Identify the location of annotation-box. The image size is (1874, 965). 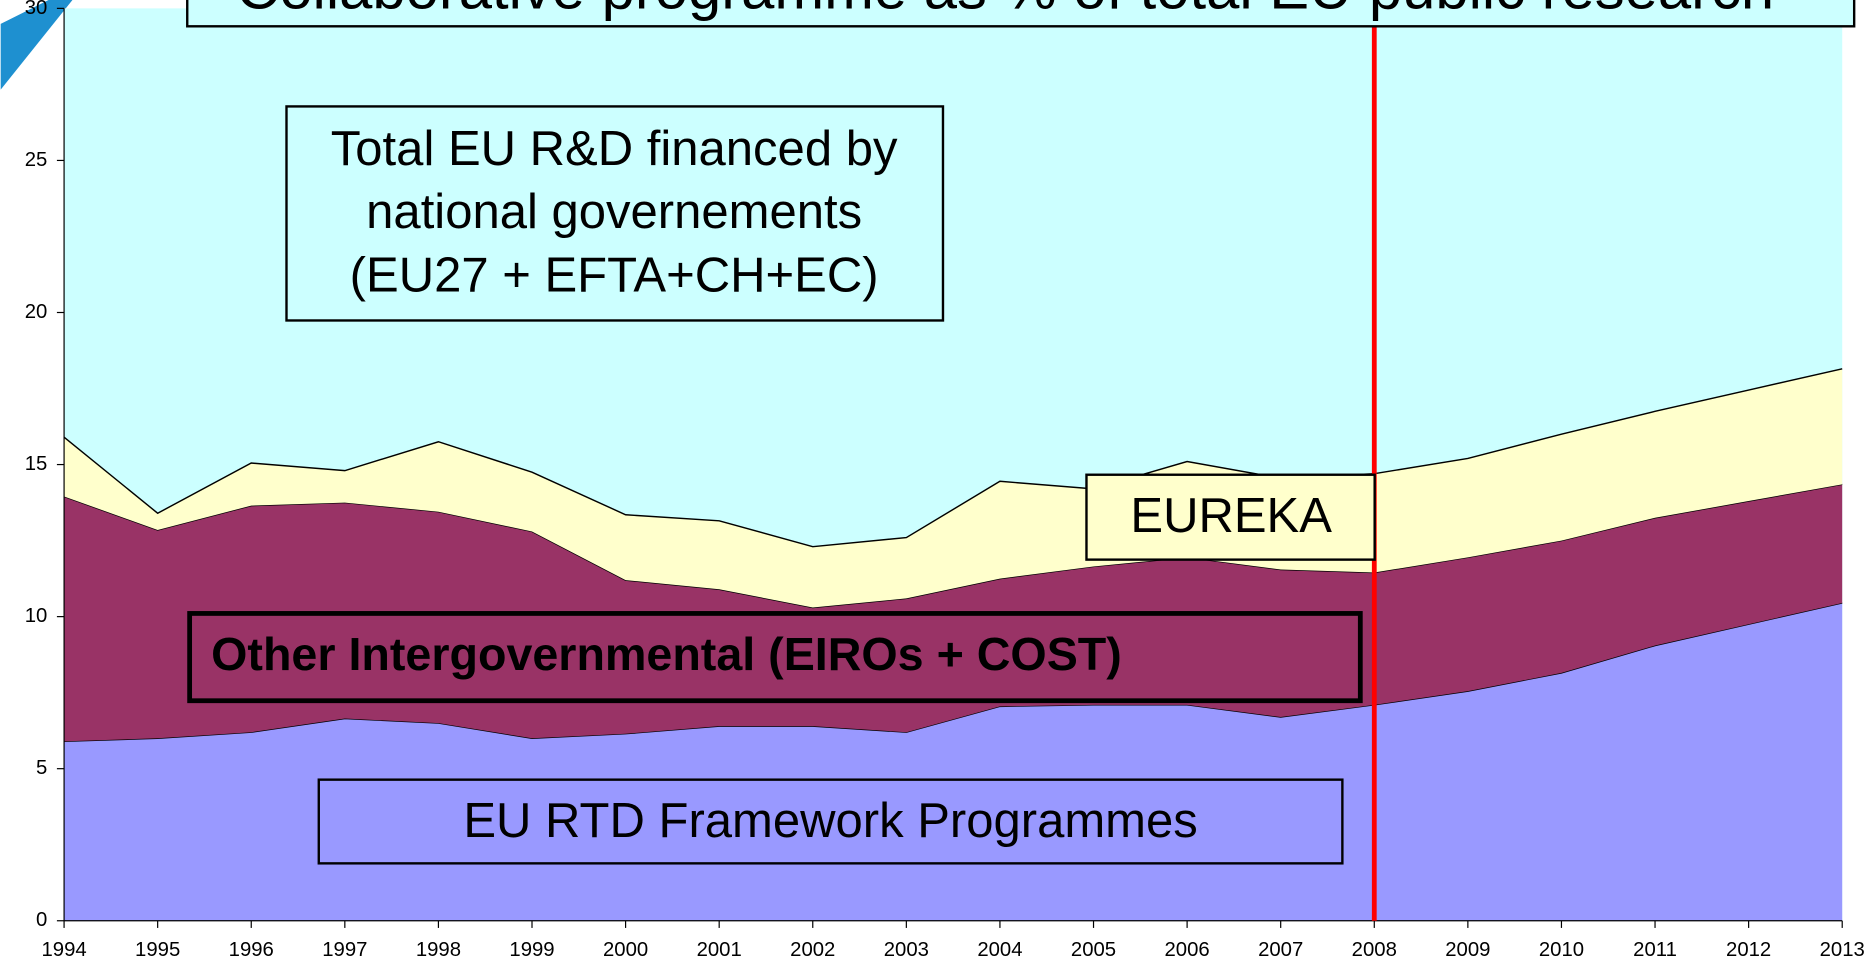
(615, 213).